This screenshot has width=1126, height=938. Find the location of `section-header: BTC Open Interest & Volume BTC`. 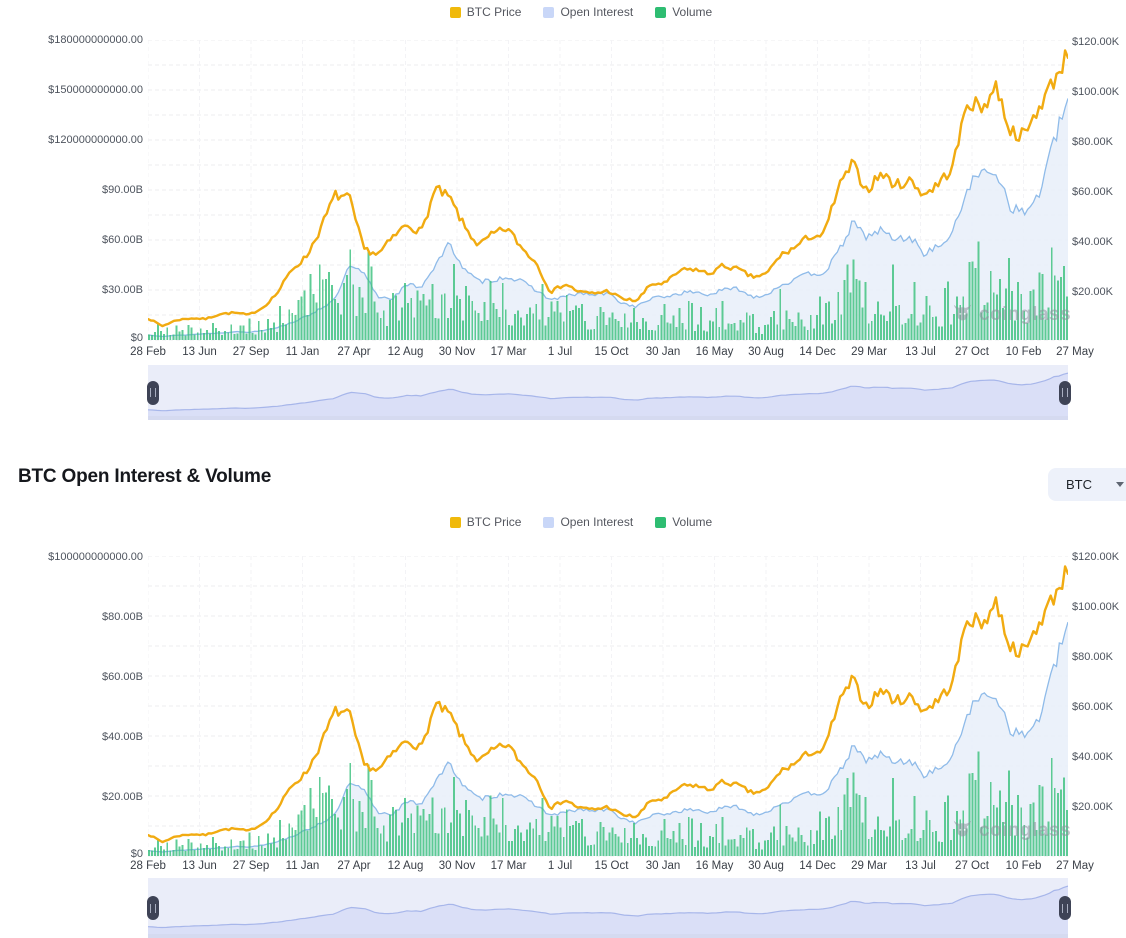

section-header: BTC Open Interest & Volume BTC is located at coordinates (563, 483).